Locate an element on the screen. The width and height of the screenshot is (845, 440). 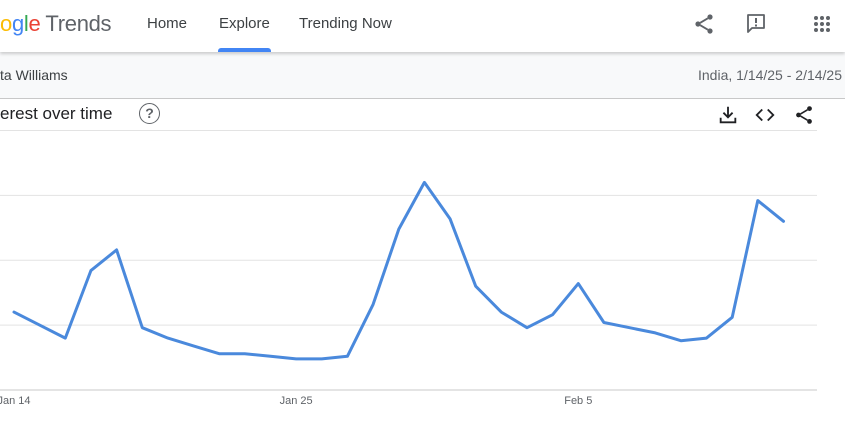
help-icon: ? is located at coordinates (149, 113).